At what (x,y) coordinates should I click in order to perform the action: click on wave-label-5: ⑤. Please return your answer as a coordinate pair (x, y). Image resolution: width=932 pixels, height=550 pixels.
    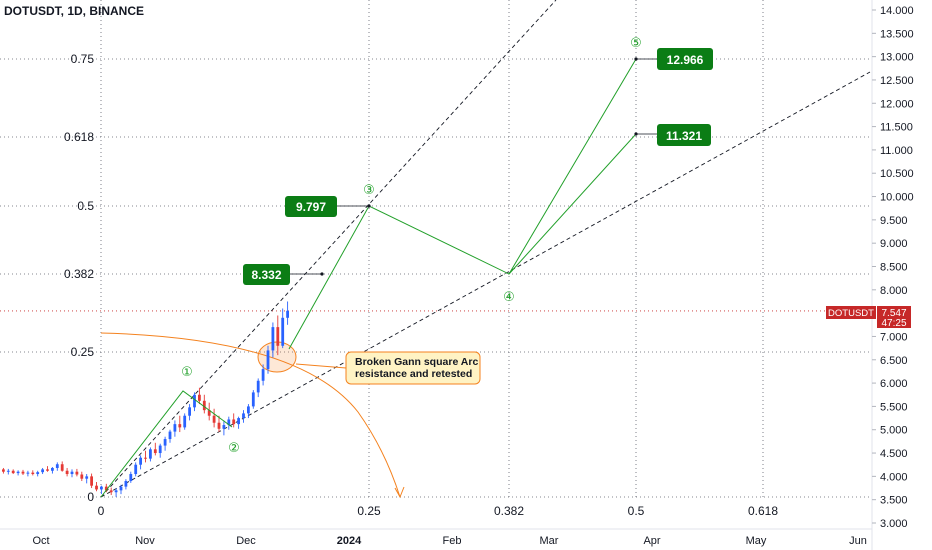
    Looking at the image, I should click on (636, 43).